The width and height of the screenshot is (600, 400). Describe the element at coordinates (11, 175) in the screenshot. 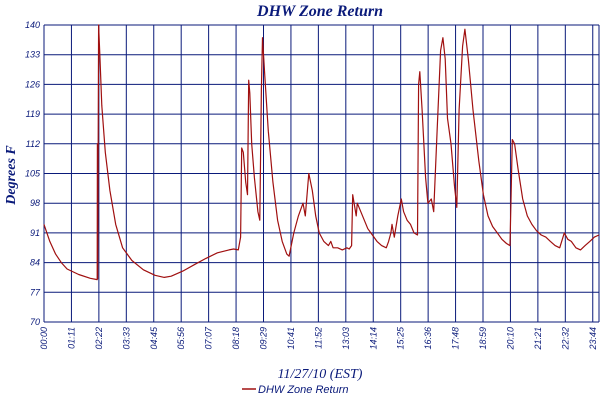

I see `y-axis-label: Degrees F` at that location.